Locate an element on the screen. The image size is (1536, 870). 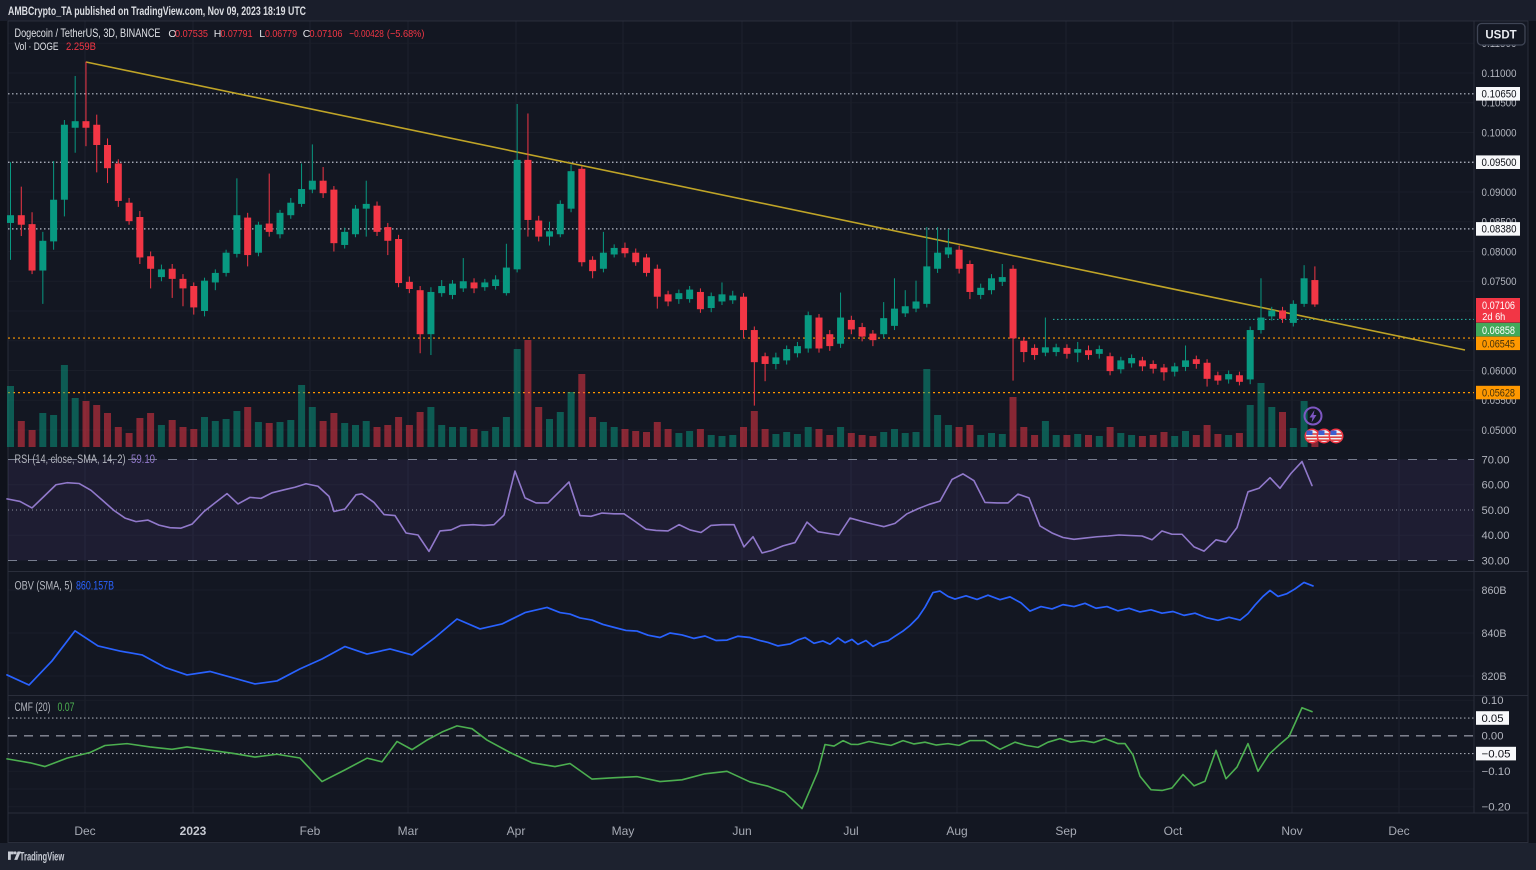
svg-text: 820B is located at coordinates (1494, 677).